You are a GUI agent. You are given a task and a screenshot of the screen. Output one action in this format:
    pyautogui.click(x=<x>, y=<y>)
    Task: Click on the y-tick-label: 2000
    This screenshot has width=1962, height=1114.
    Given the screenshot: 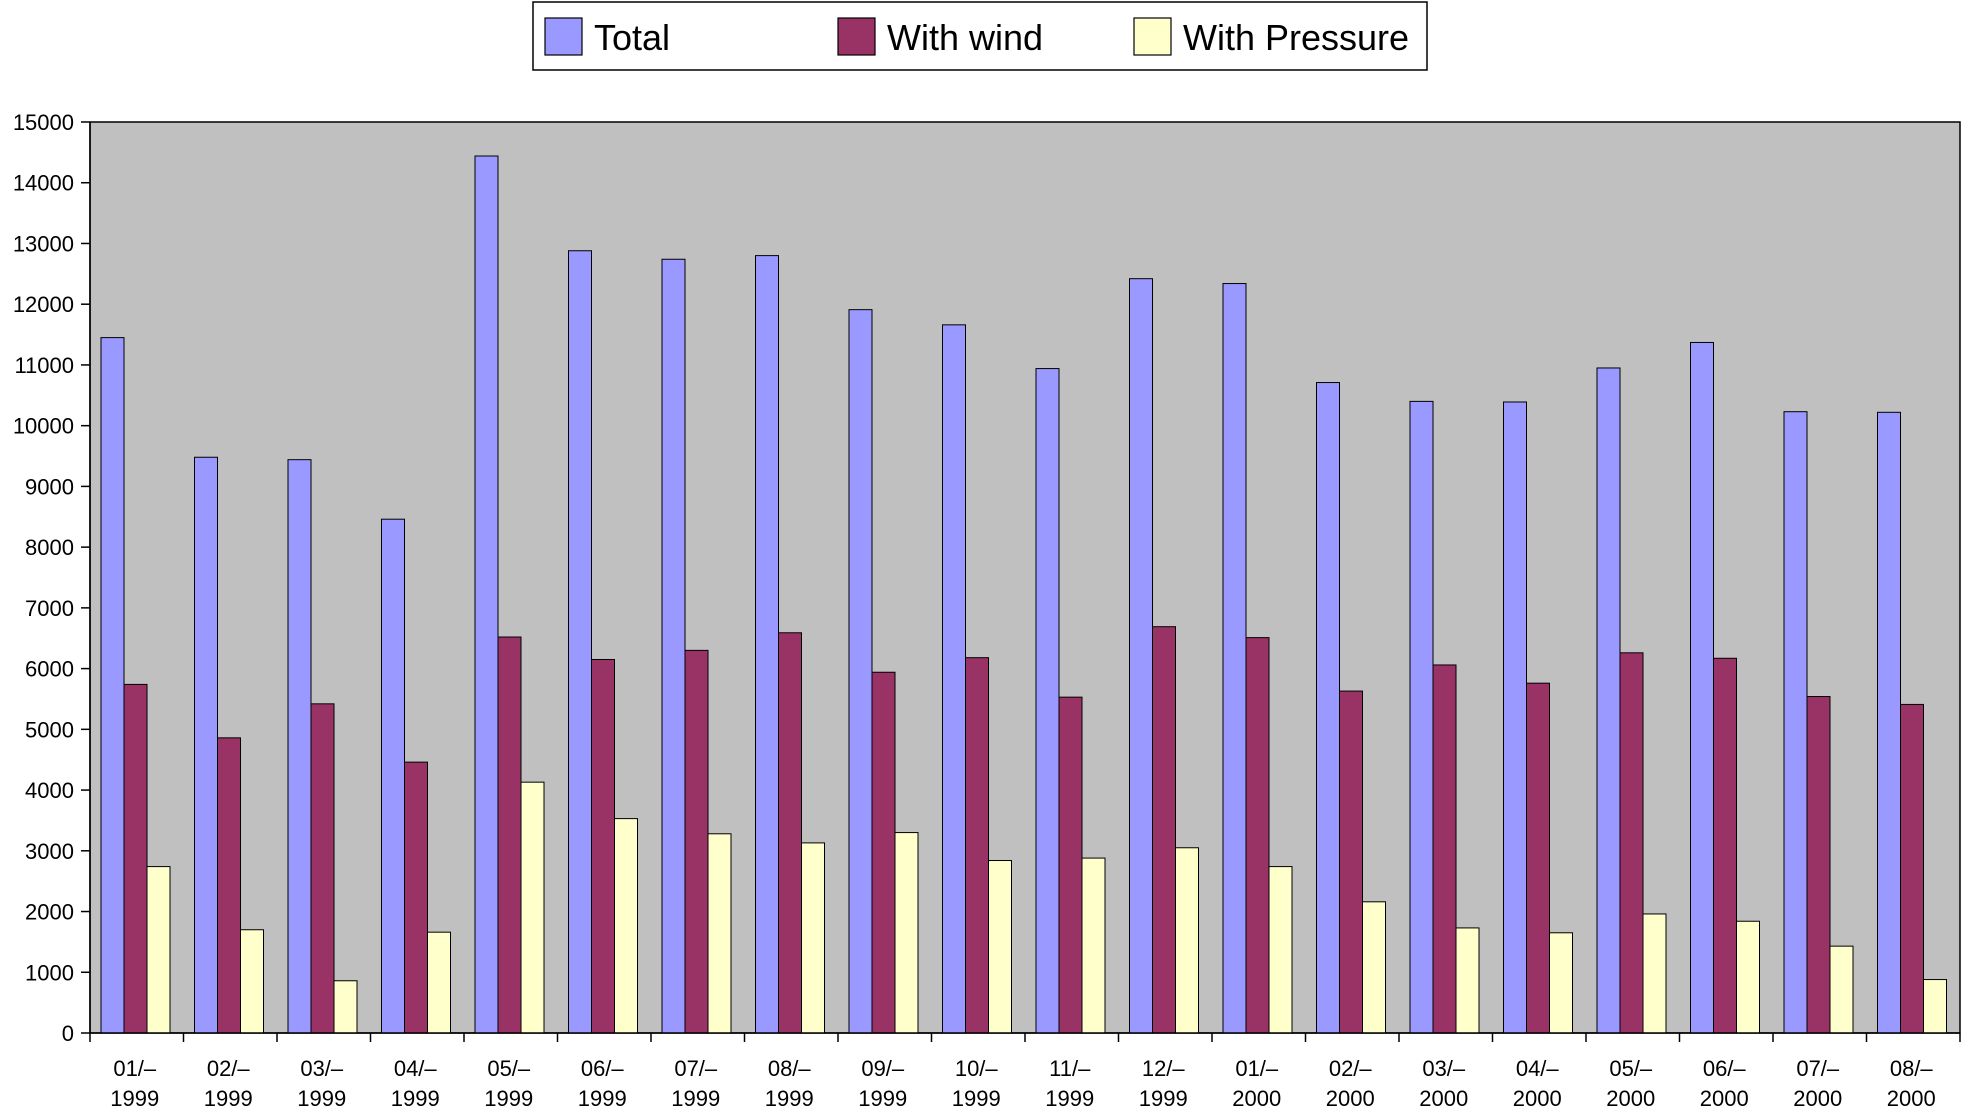 What is the action you would take?
    pyautogui.click(x=49, y=912)
    